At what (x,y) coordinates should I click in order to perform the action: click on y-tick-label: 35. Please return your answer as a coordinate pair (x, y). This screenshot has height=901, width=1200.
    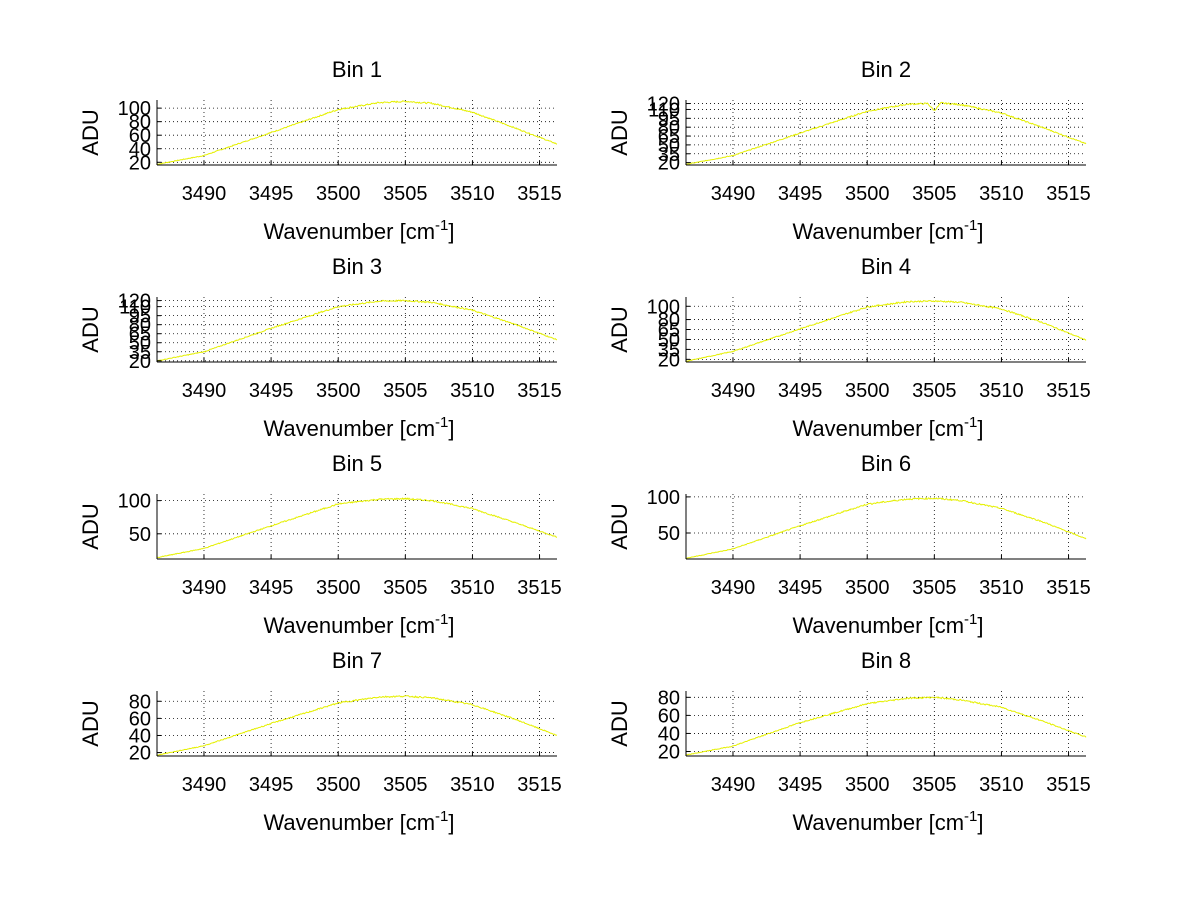
    Looking at the image, I should click on (140, 353).